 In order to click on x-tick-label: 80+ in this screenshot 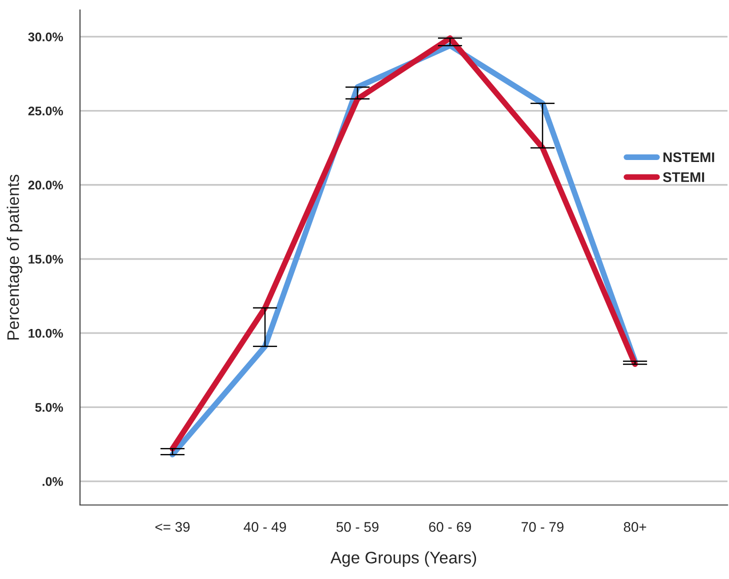, I will do `click(635, 527)`.